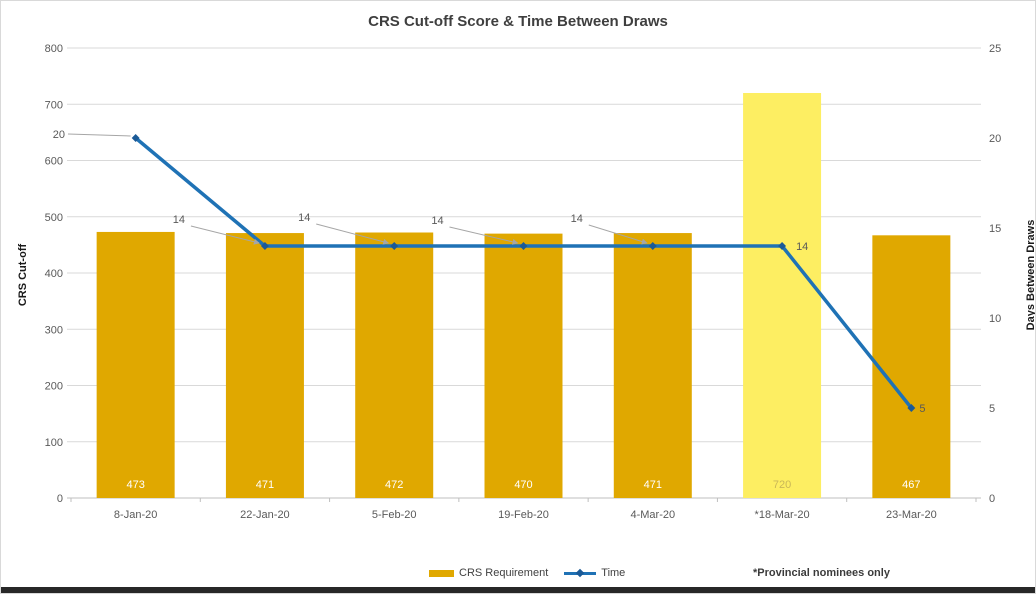  Describe the element at coordinates (265, 515) in the screenshot. I see `x-axis-label: 22-Jan-20` at that location.